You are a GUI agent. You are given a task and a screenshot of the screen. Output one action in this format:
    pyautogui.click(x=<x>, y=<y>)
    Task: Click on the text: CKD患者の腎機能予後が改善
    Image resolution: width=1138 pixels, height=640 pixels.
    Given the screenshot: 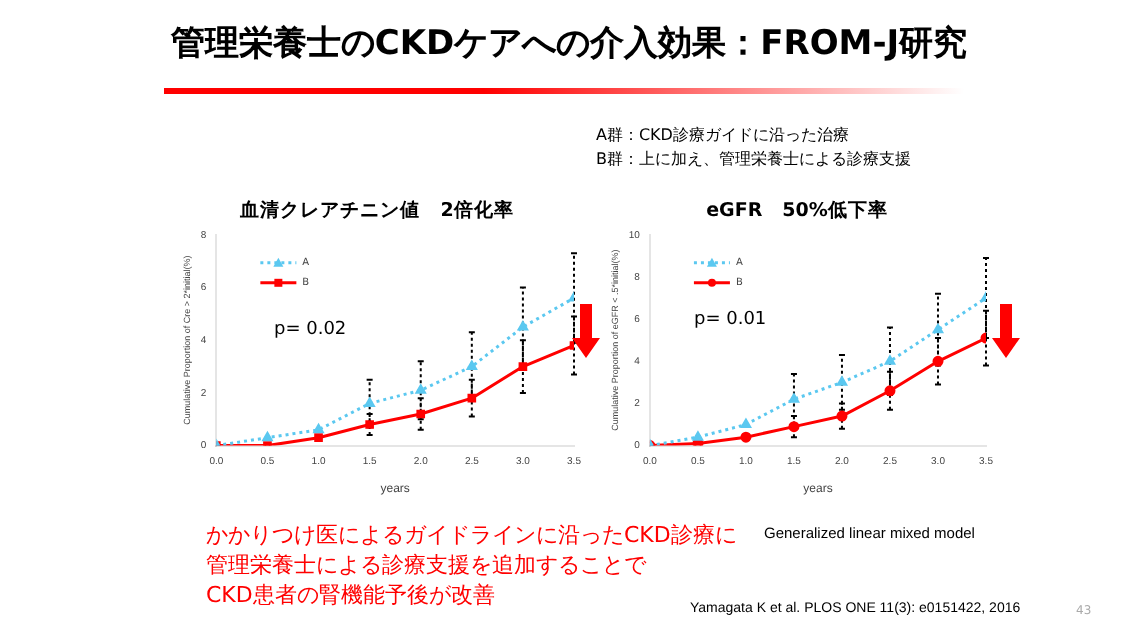 What is the action you would take?
    pyautogui.click(x=350, y=595)
    